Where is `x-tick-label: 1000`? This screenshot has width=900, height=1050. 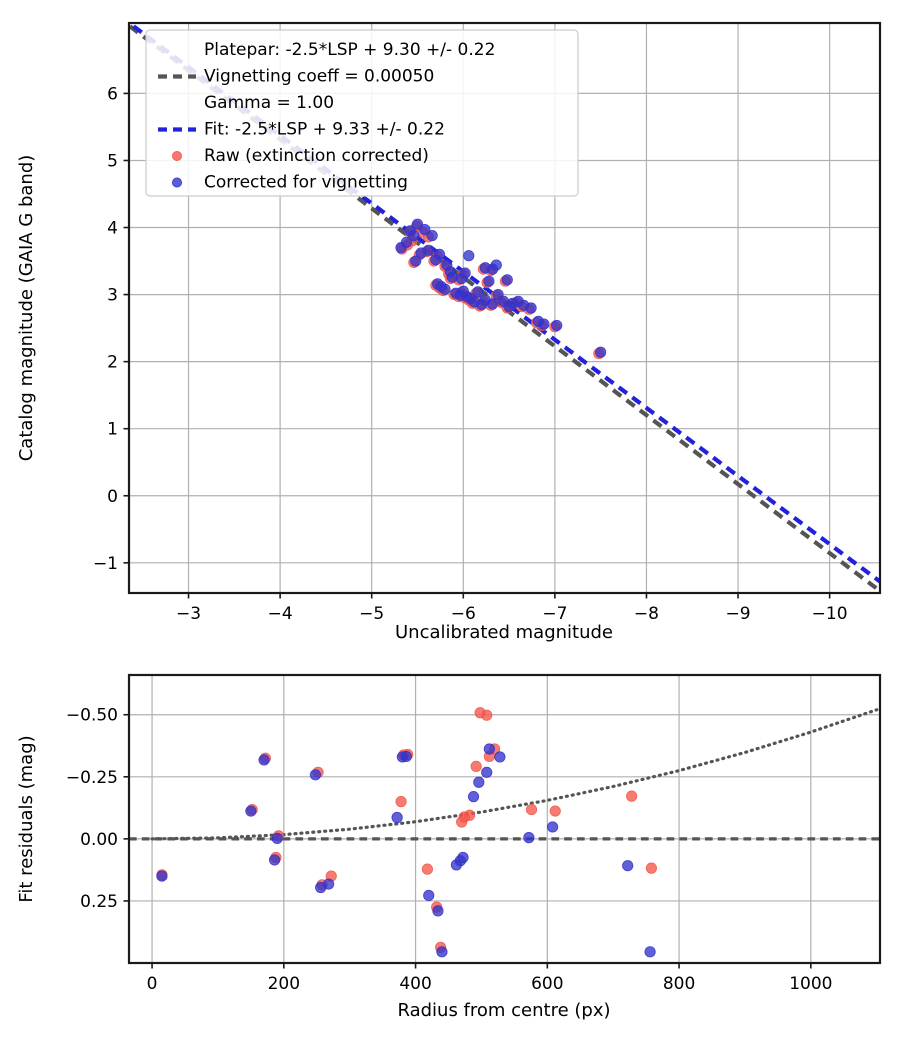
x-tick-label: 1000 is located at coordinates (810, 984).